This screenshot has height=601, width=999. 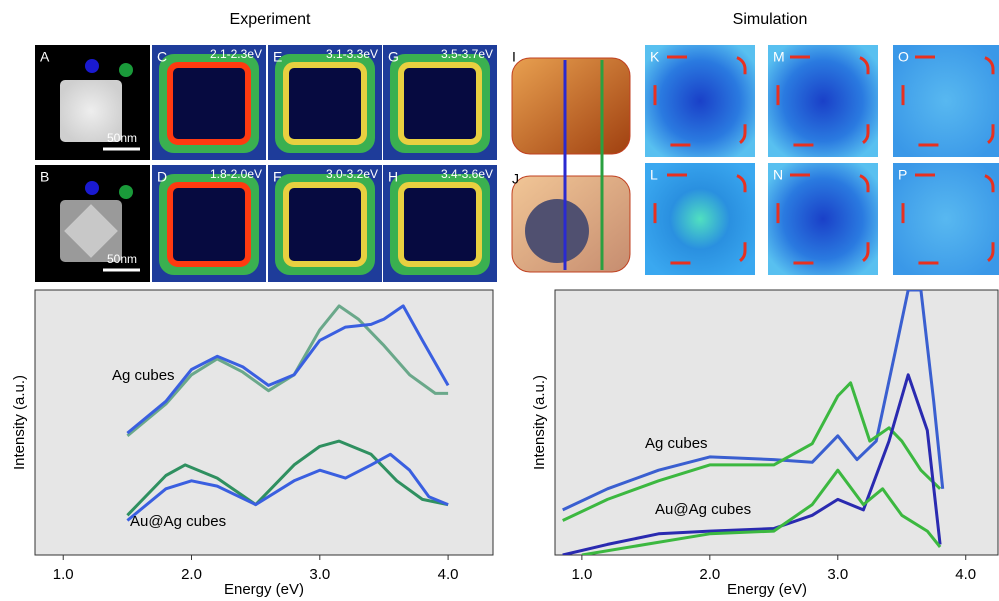 I want to click on section-title: Simulation, so click(x=770, y=19).